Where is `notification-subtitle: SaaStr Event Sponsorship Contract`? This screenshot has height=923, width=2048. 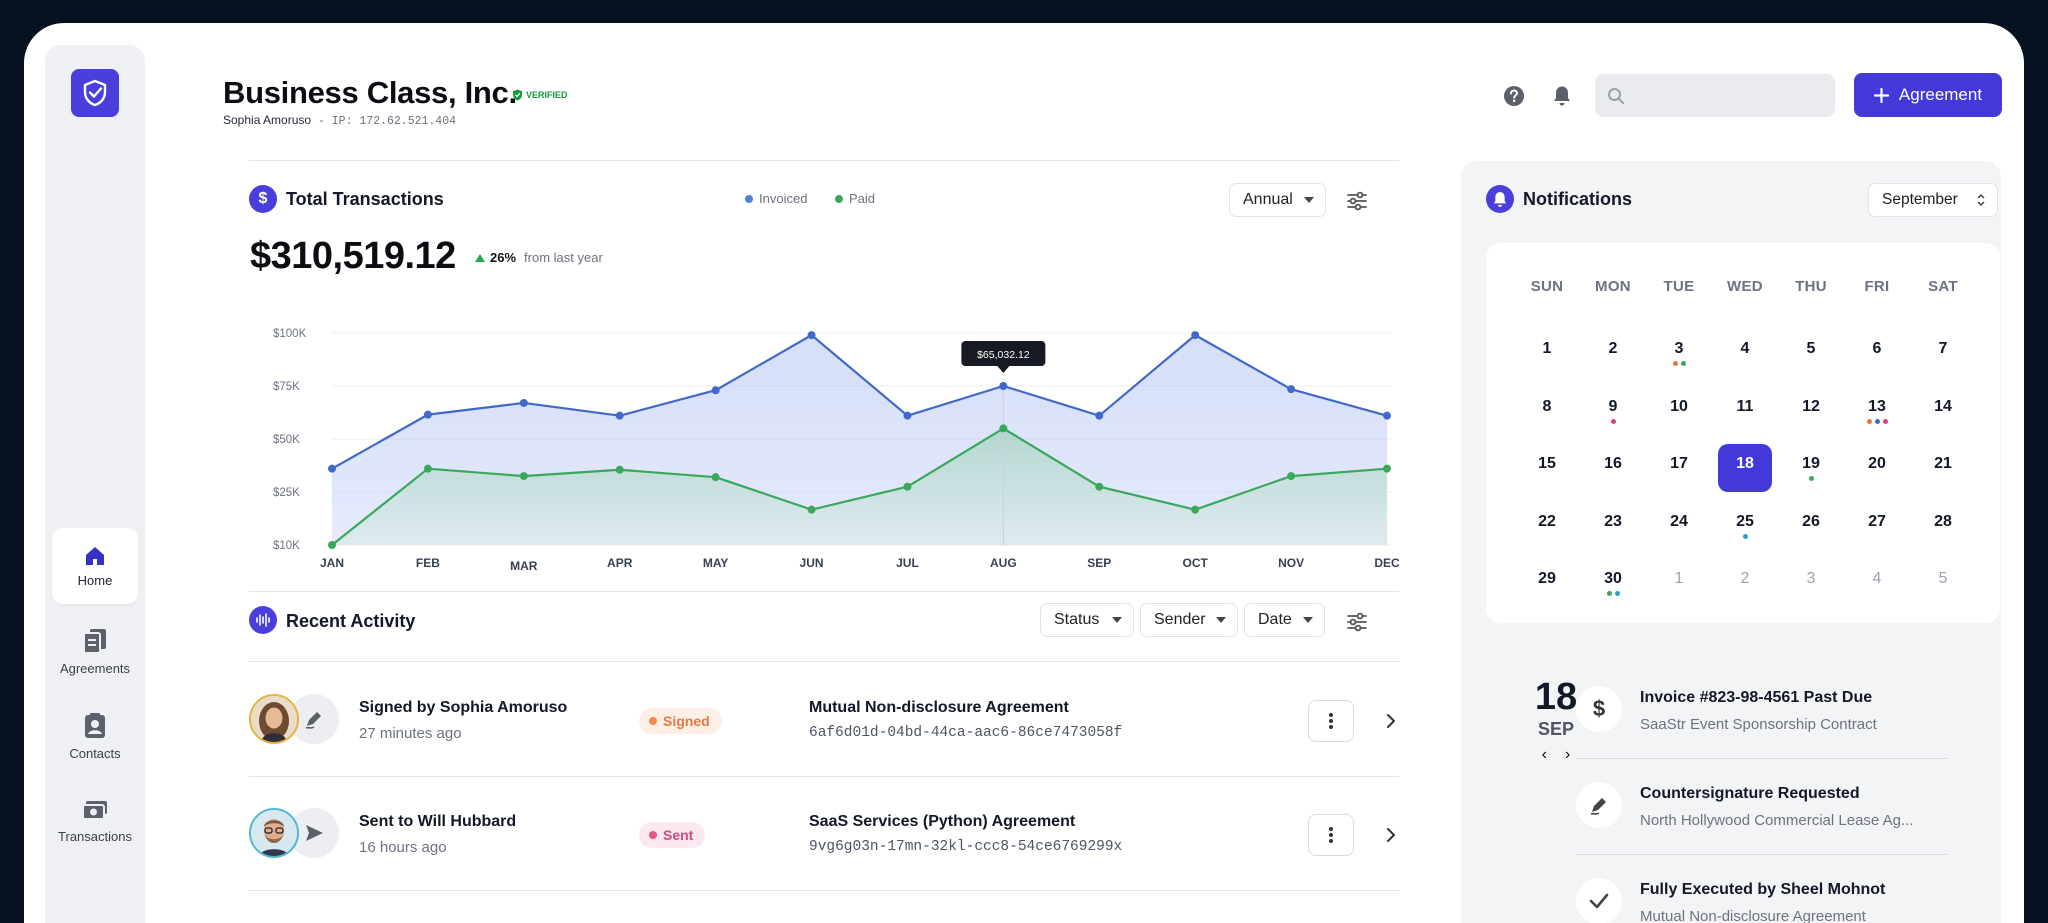
notification-subtitle: SaaStr Event Sponsorship Contract is located at coordinates (1758, 724).